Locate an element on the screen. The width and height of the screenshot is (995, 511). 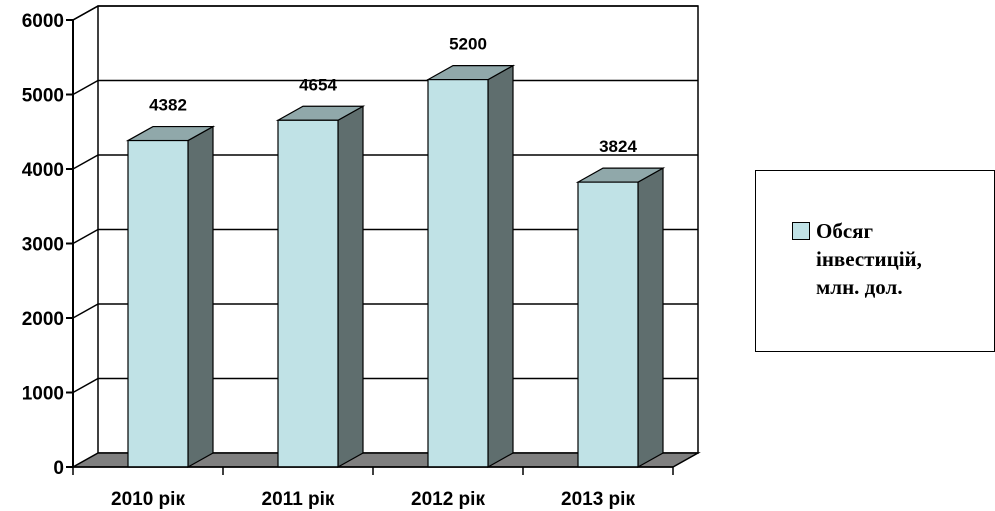
y-tick-label: 1000 is located at coordinates (43, 394).